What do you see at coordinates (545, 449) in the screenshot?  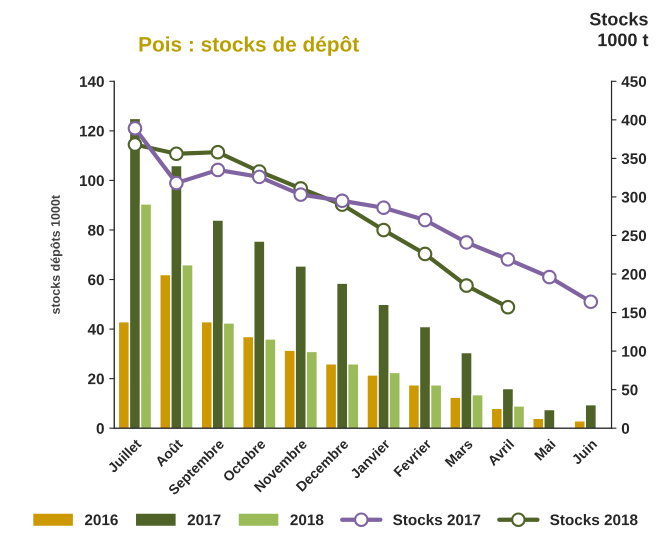 I see `x-tick-label: Mai` at bounding box center [545, 449].